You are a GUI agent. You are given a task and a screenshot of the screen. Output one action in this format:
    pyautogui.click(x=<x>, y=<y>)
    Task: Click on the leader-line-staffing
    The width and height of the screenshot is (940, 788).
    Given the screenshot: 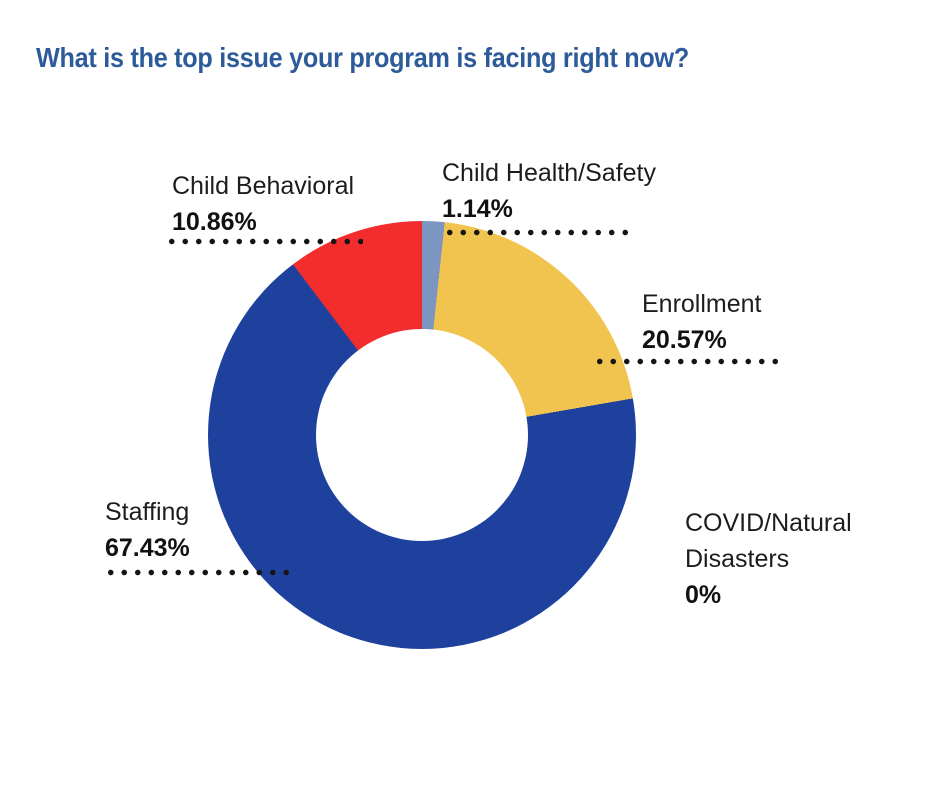 What is the action you would take?
    pyautogui.click(x=199, y=572)
    